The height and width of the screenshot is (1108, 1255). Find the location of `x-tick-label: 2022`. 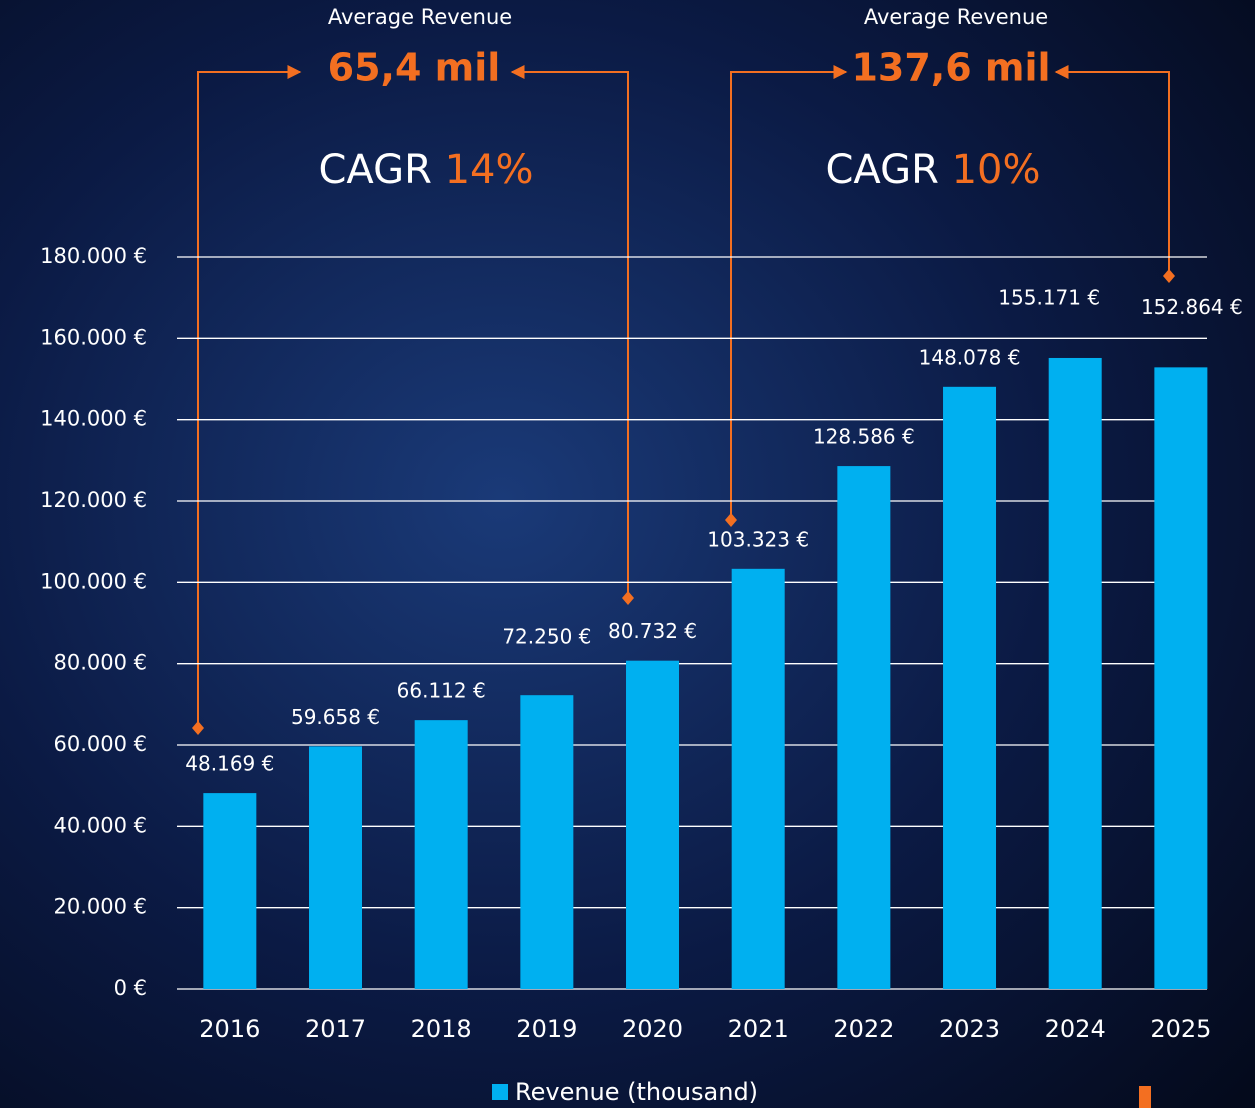

x-tick-label: 2022 is located at coordinates (863, 1029).